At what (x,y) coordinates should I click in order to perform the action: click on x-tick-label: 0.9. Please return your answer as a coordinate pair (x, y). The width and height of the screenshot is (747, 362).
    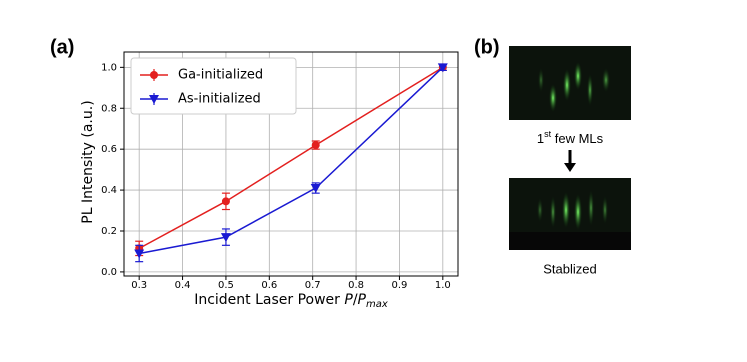
    Looking at the image, I should click on (399, 285).